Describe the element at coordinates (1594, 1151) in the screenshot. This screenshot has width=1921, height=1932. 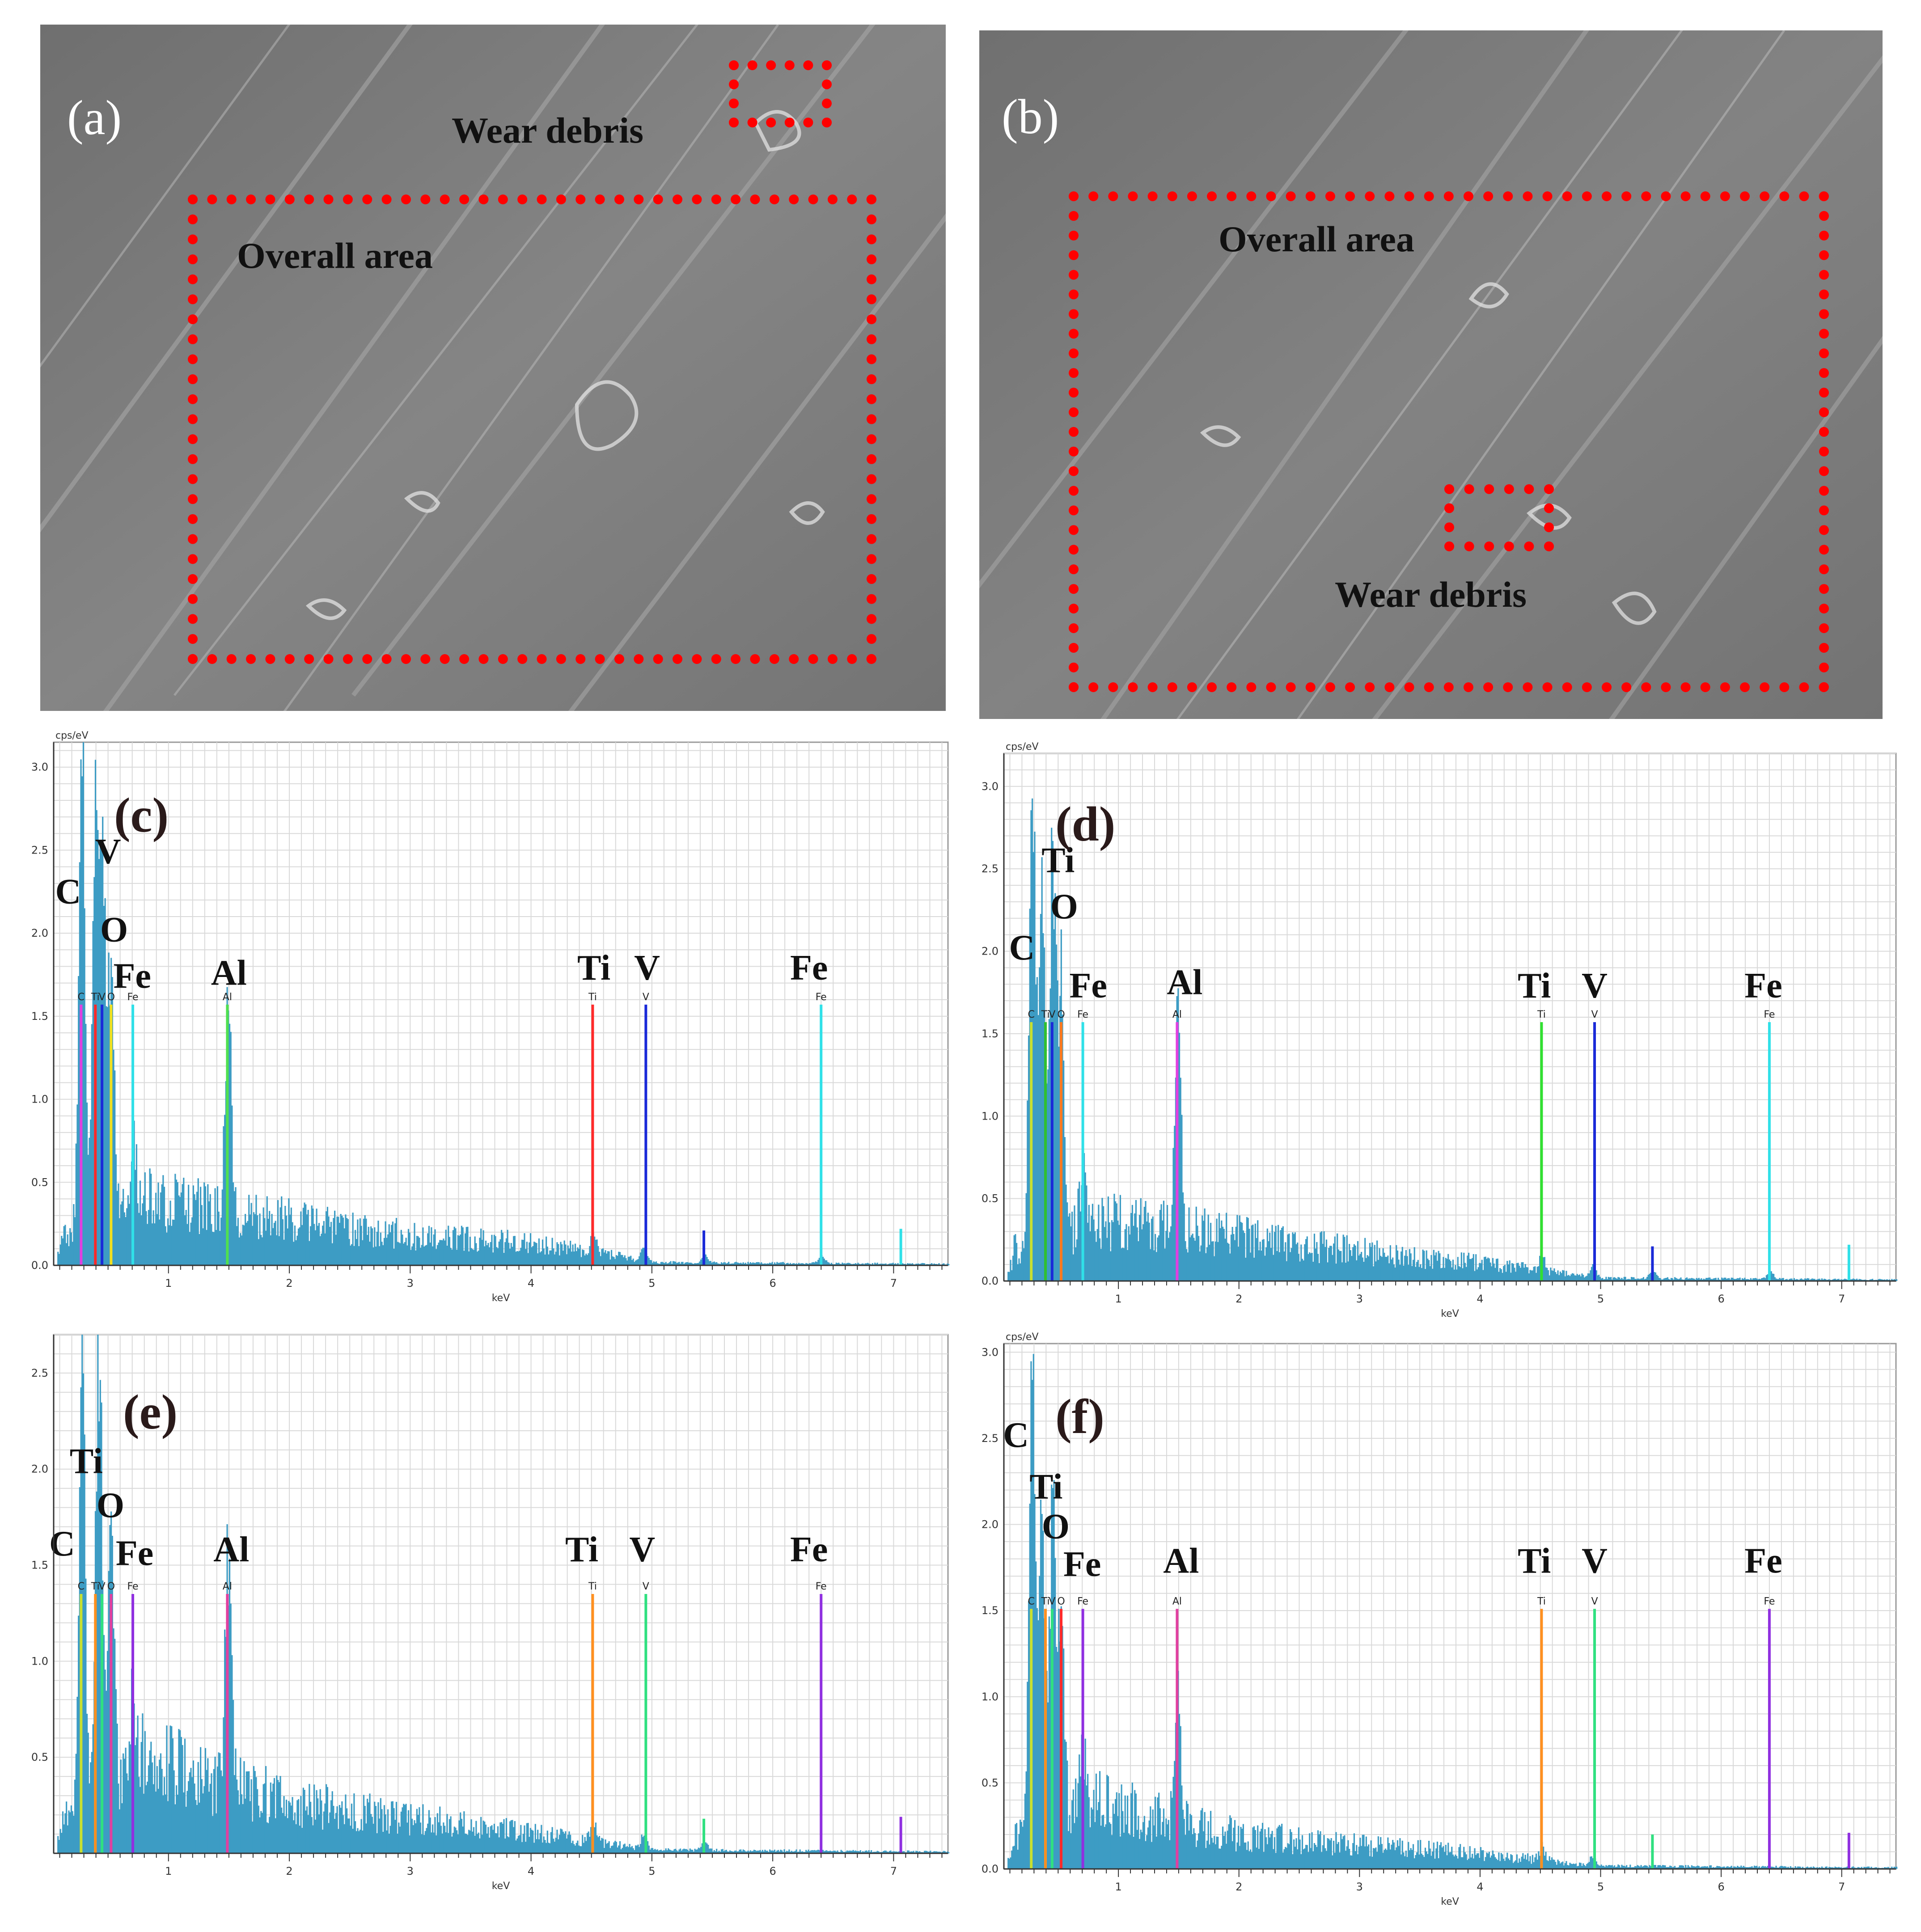
I see `element-line-v` at that location.